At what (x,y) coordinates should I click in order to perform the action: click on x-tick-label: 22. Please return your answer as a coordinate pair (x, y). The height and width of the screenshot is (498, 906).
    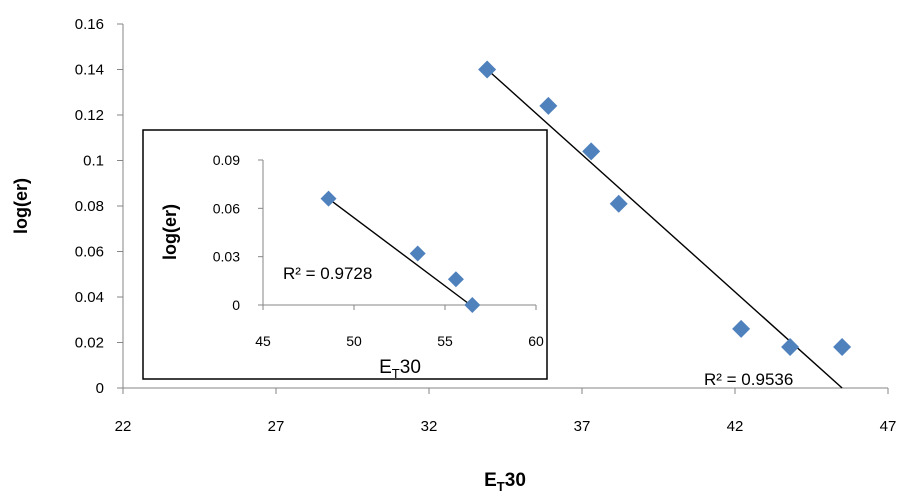
    Looking at the image, I should click on (123, 426).